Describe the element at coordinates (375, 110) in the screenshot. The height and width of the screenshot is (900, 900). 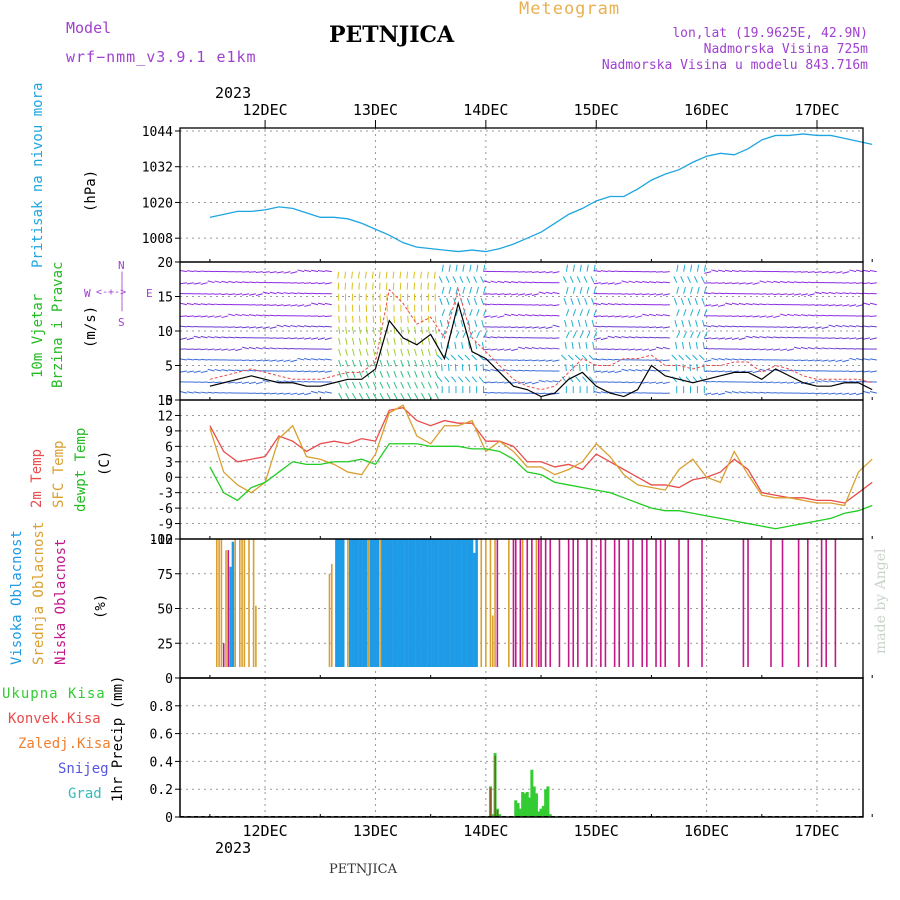
I see `x-day-label-top: 13DEC` at that location.